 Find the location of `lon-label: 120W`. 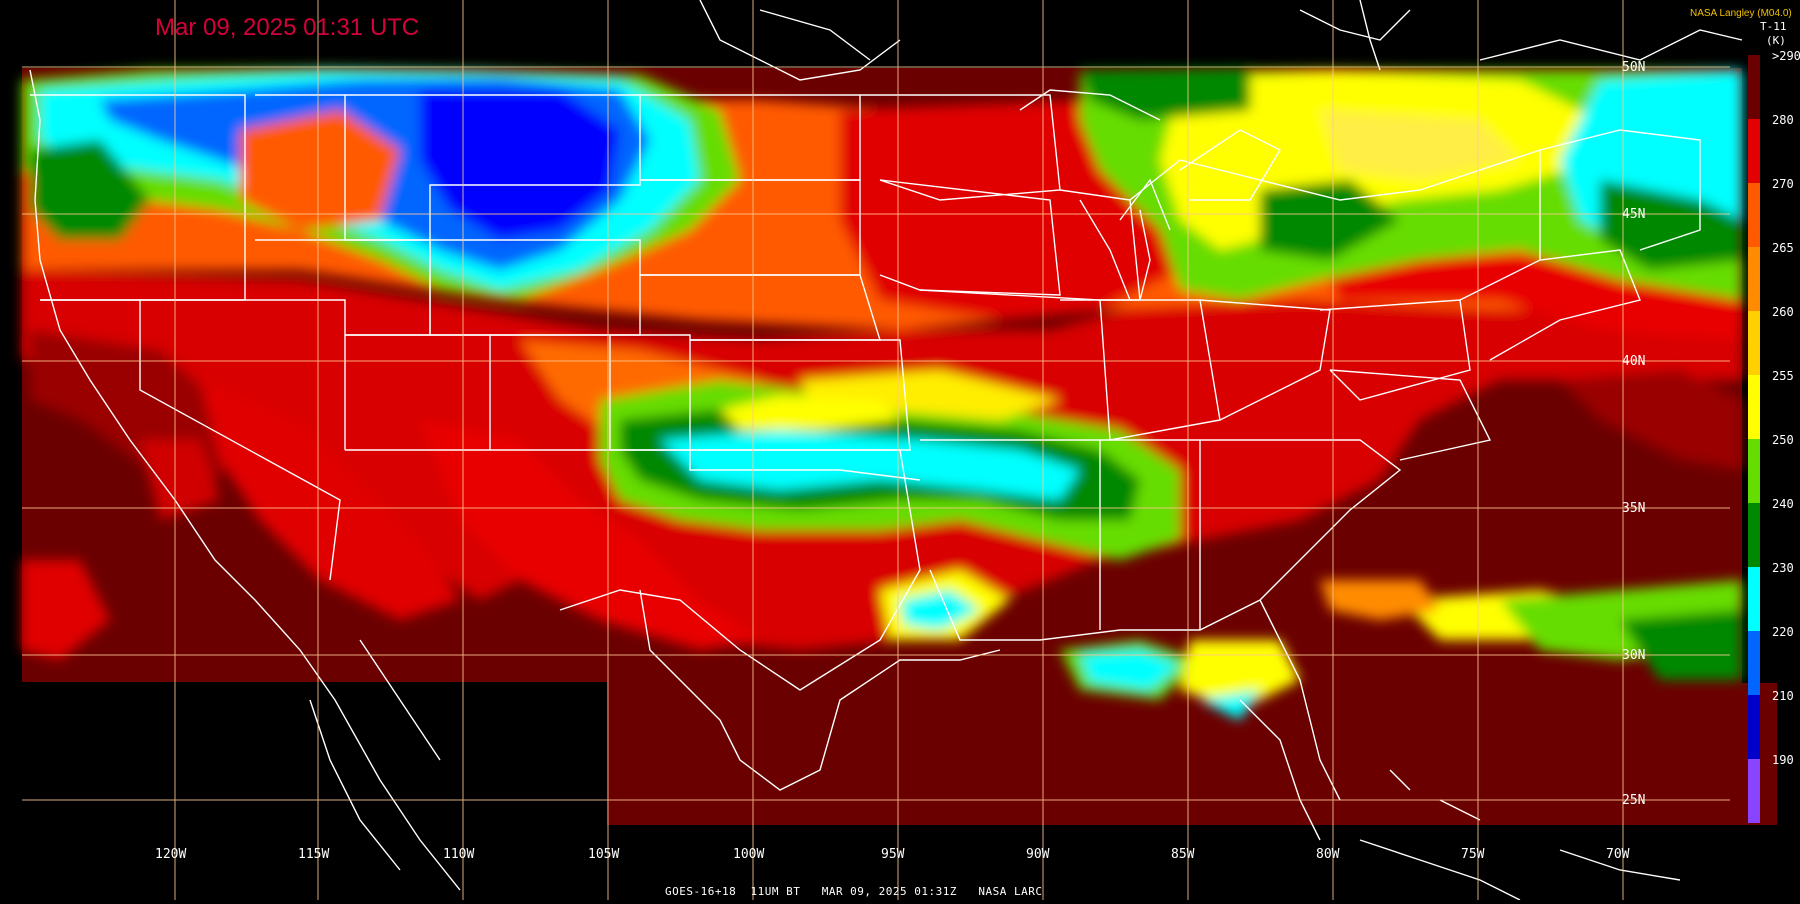

lon-label: 120W is located at coordinates (170, 854).